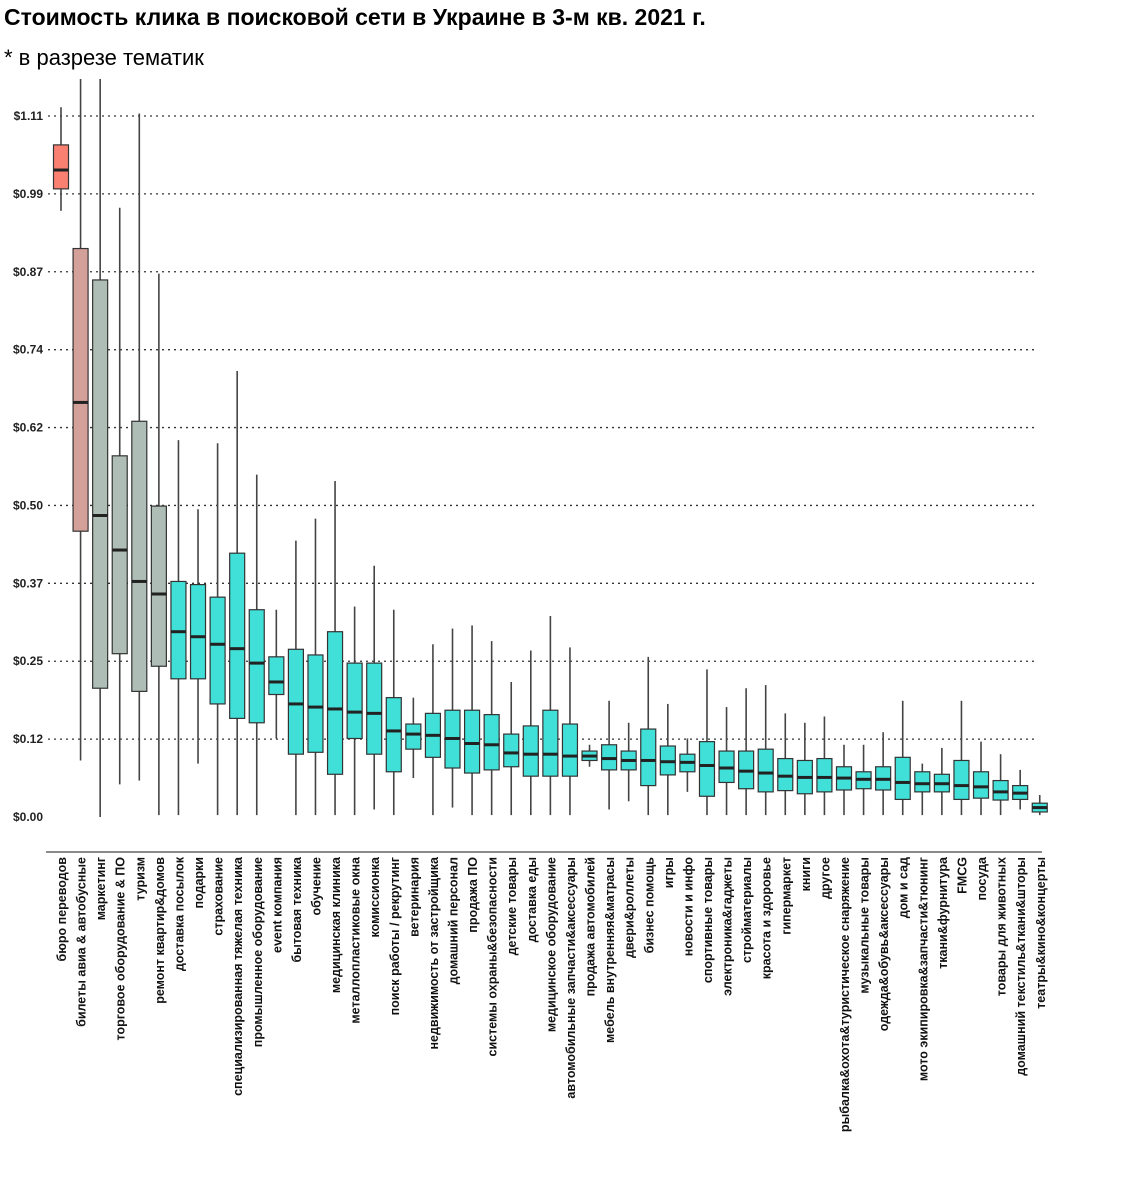  What do you see at coordinates (923, 969) in the screenshot?
I see `x-category-label: мото экипировка&запчасти&тюнинг` at bounding box center [923, 969].